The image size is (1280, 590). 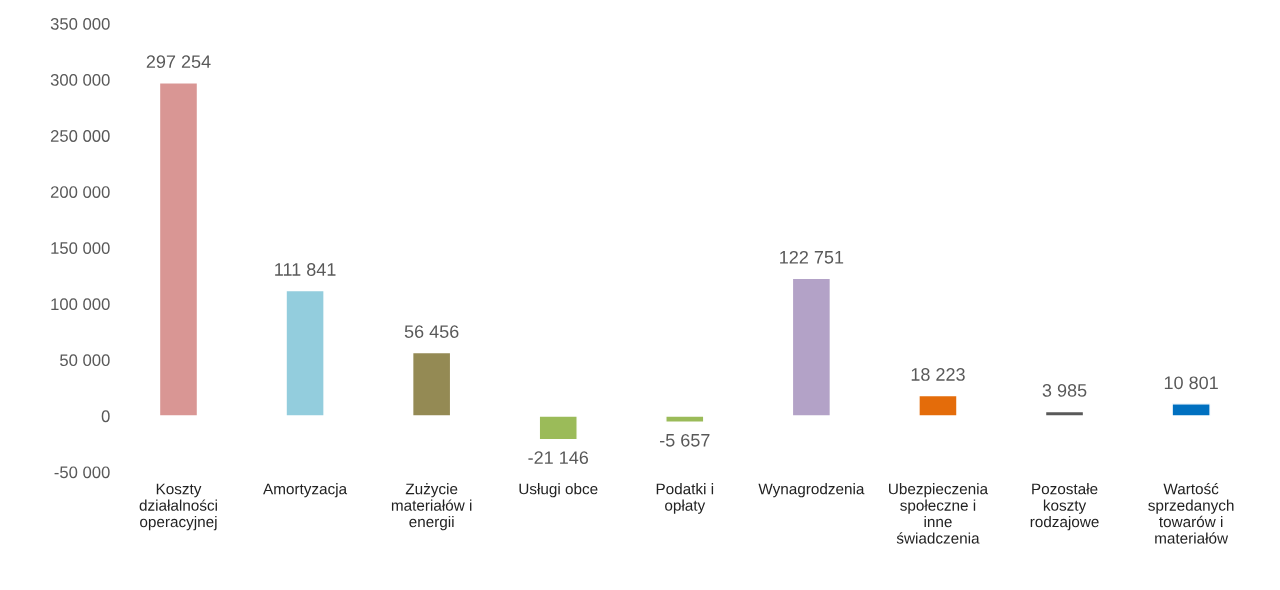 What do you see at coordinates (105, 416) in the screenshot?
I see `y-tick-label: 0` at bounding box center [105, 416].